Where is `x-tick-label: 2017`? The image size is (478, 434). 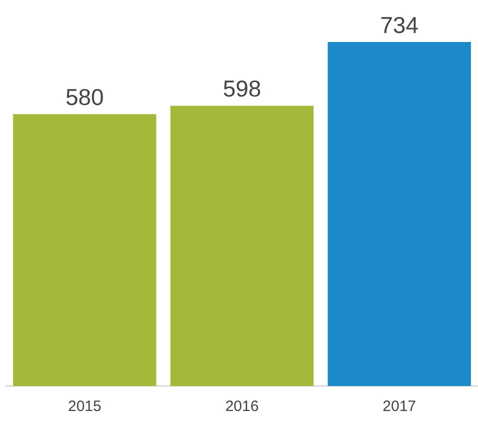
x-tick-label: 2017 is located at coordinates (399, 407).